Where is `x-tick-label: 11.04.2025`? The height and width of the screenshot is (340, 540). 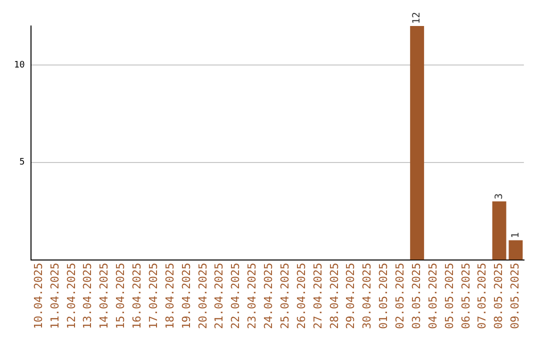 x-tick-label: 11.04.2025 is located at coordinates (55, 296).